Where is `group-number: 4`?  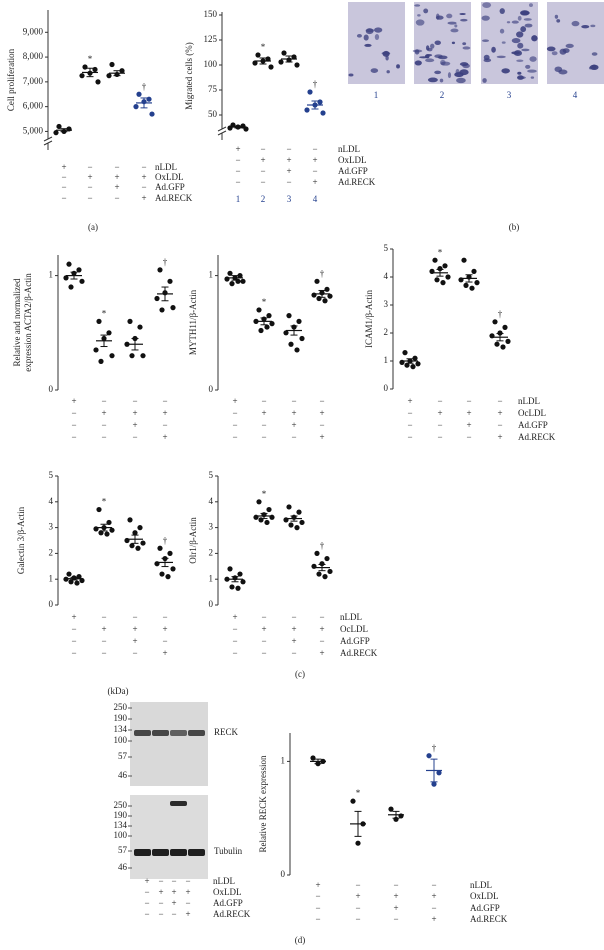 group-number: 4 is located at coordinates (315, 199).